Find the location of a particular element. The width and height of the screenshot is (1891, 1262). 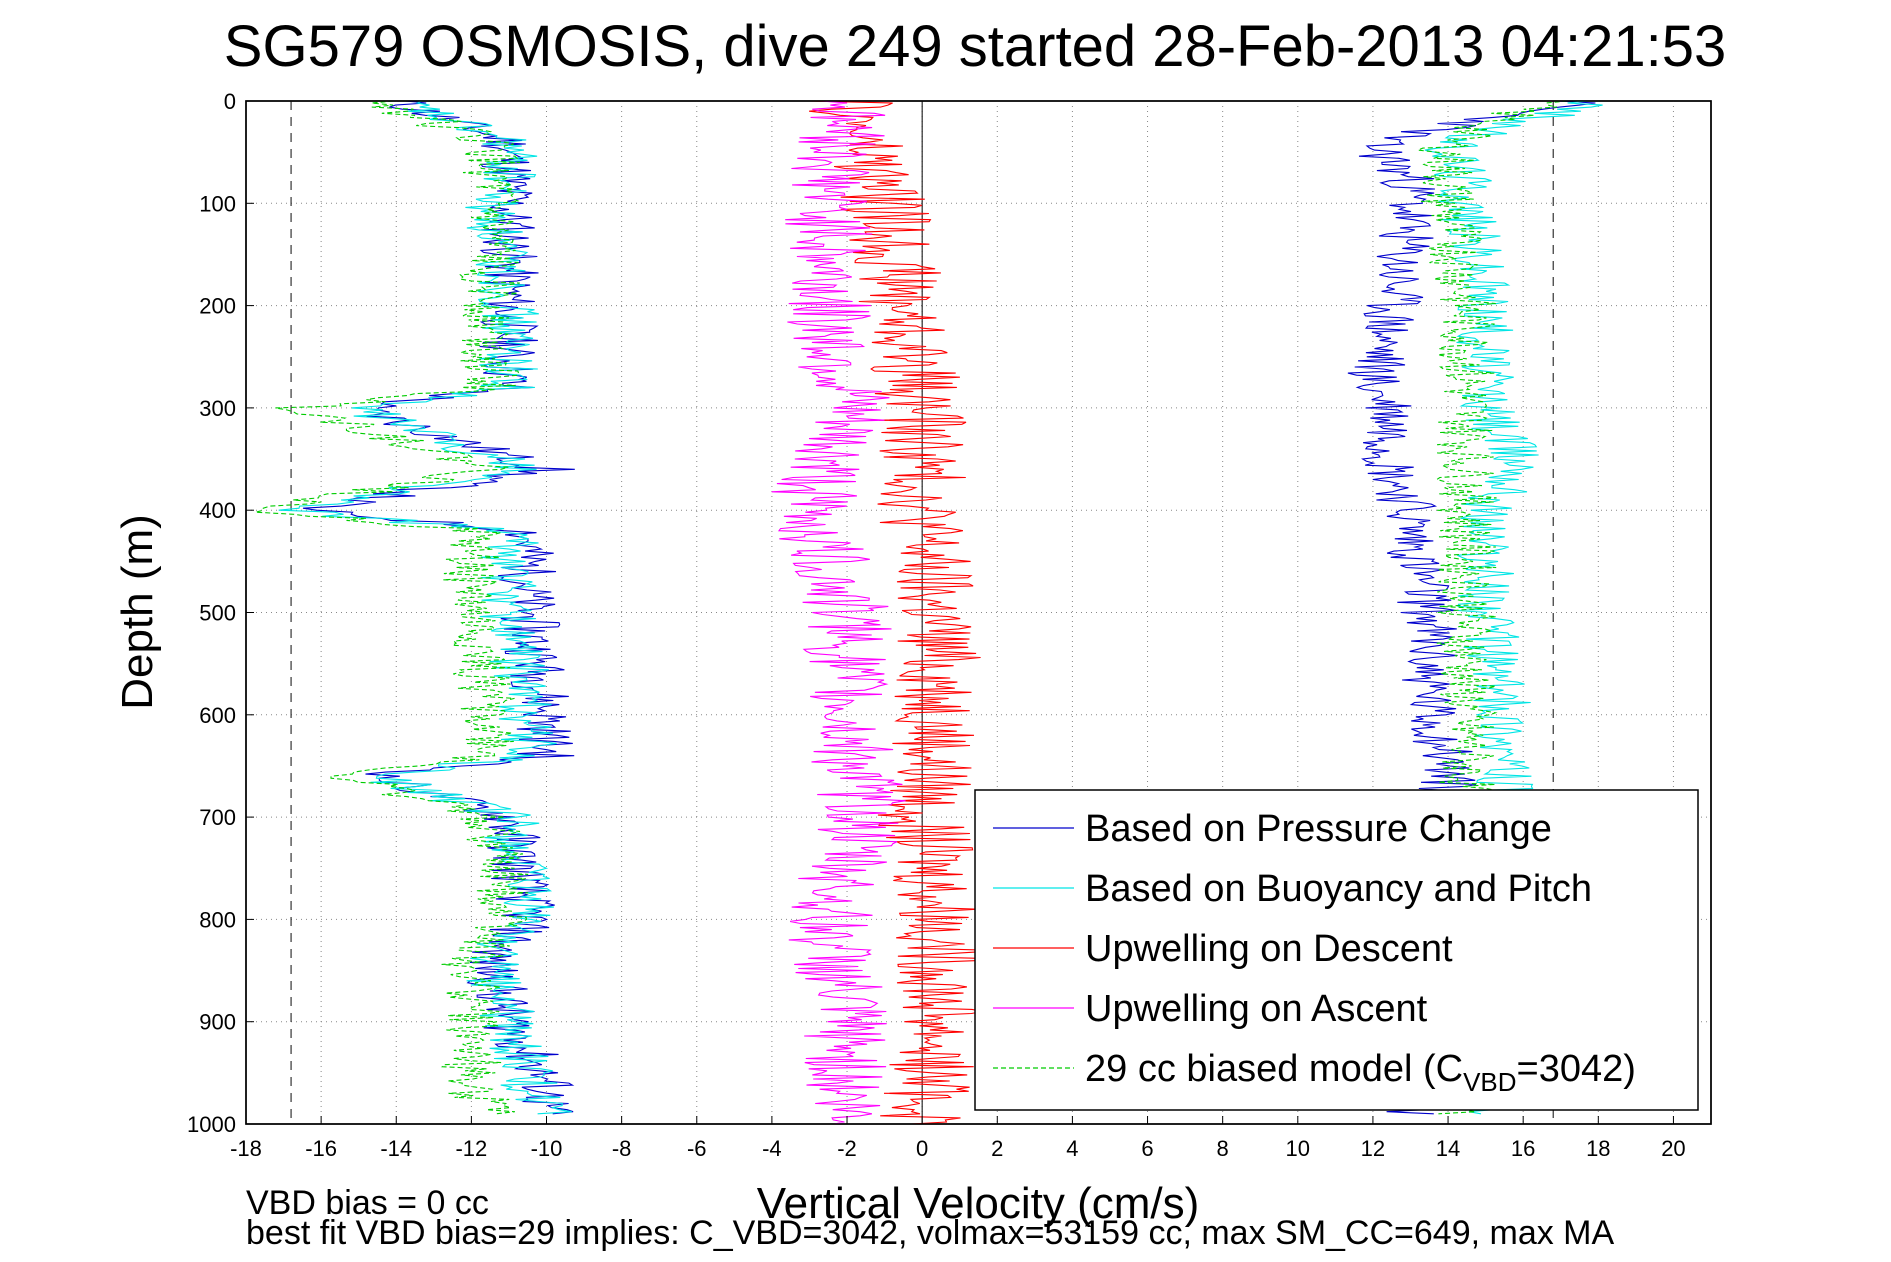

x-tick-label: 6 is located at coordinates (1147, 1148).